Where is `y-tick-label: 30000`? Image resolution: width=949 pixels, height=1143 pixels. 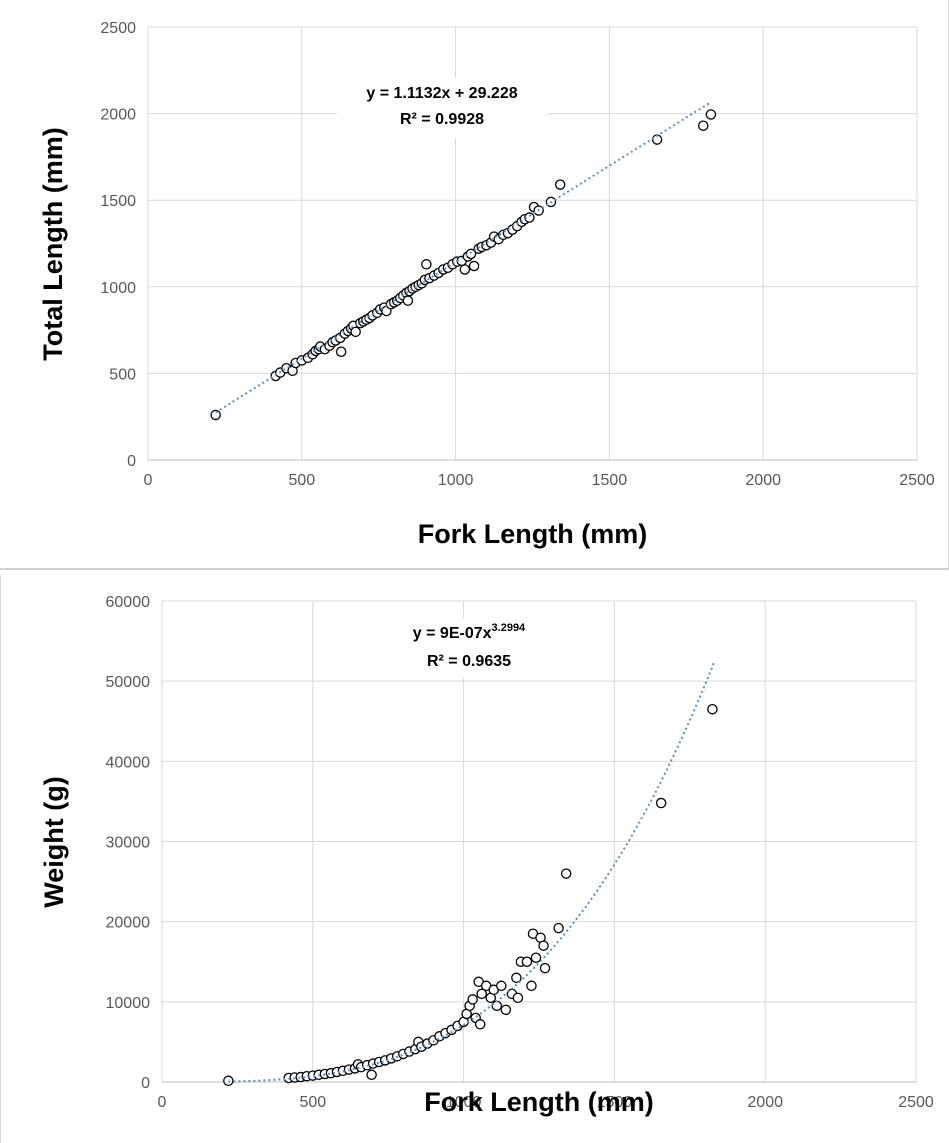 y-tick-label: 30000 is located at coordinates (128, 843).